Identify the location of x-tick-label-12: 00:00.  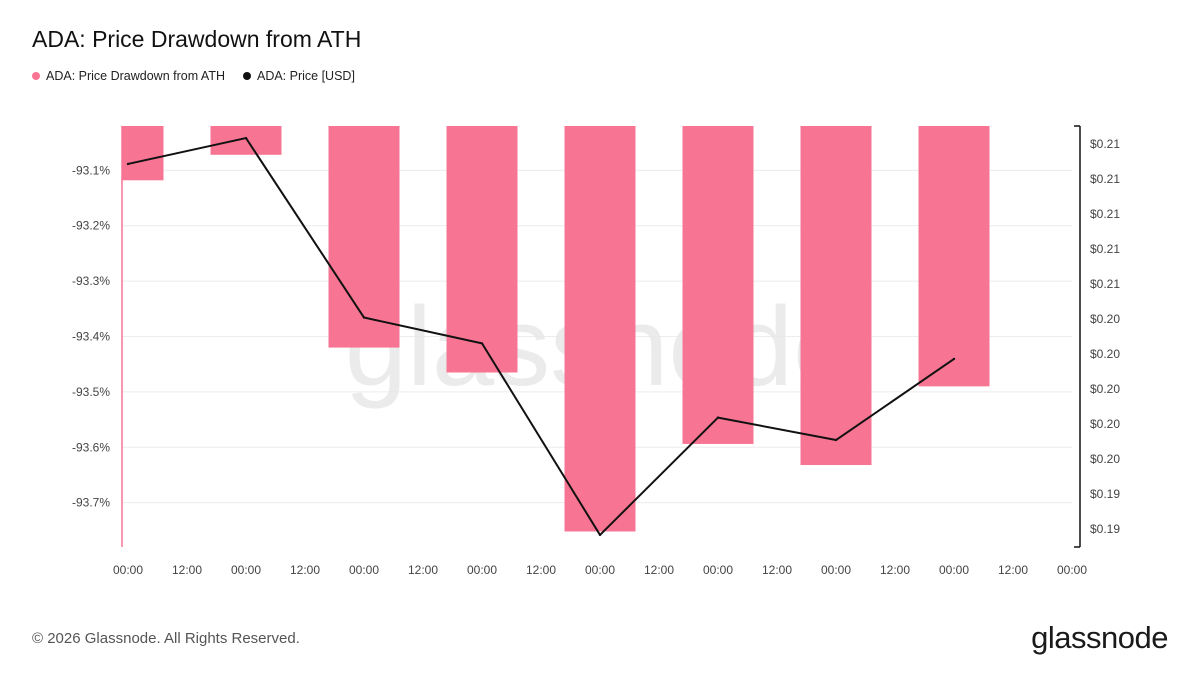
(836, 570).